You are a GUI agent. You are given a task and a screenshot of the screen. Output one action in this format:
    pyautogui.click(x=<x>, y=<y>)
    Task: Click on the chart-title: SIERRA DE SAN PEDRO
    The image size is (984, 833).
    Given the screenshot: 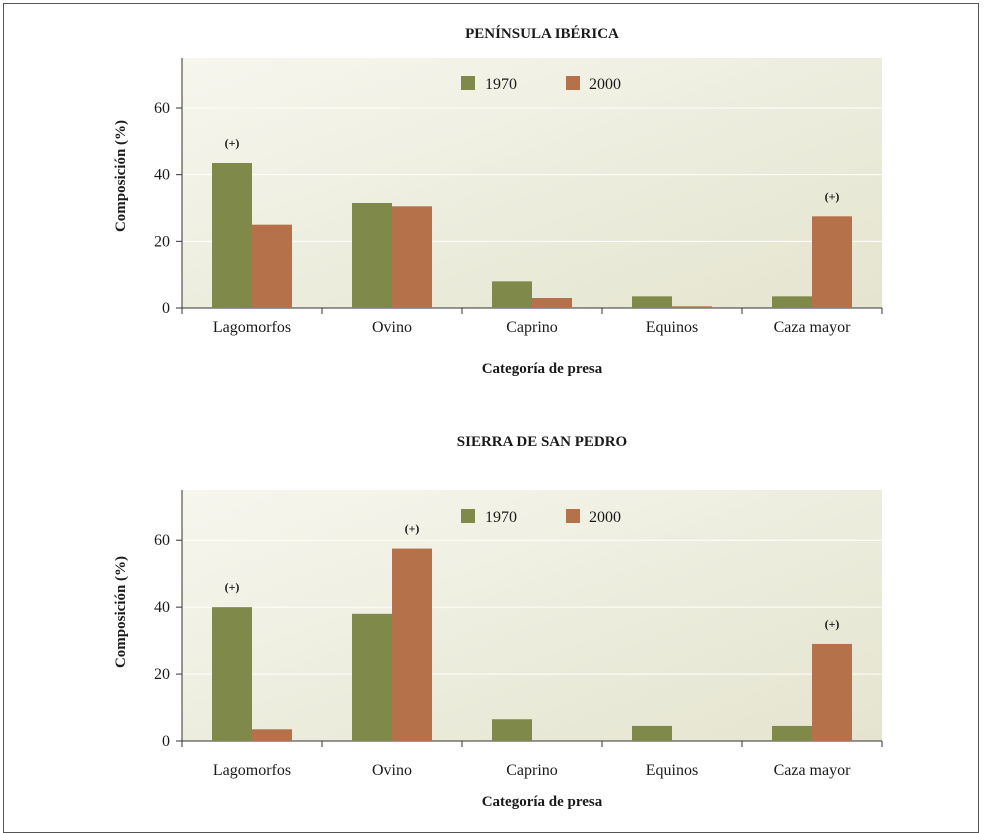 What is the action you would take?
    pyautogui.click(x=542, y=442)
    